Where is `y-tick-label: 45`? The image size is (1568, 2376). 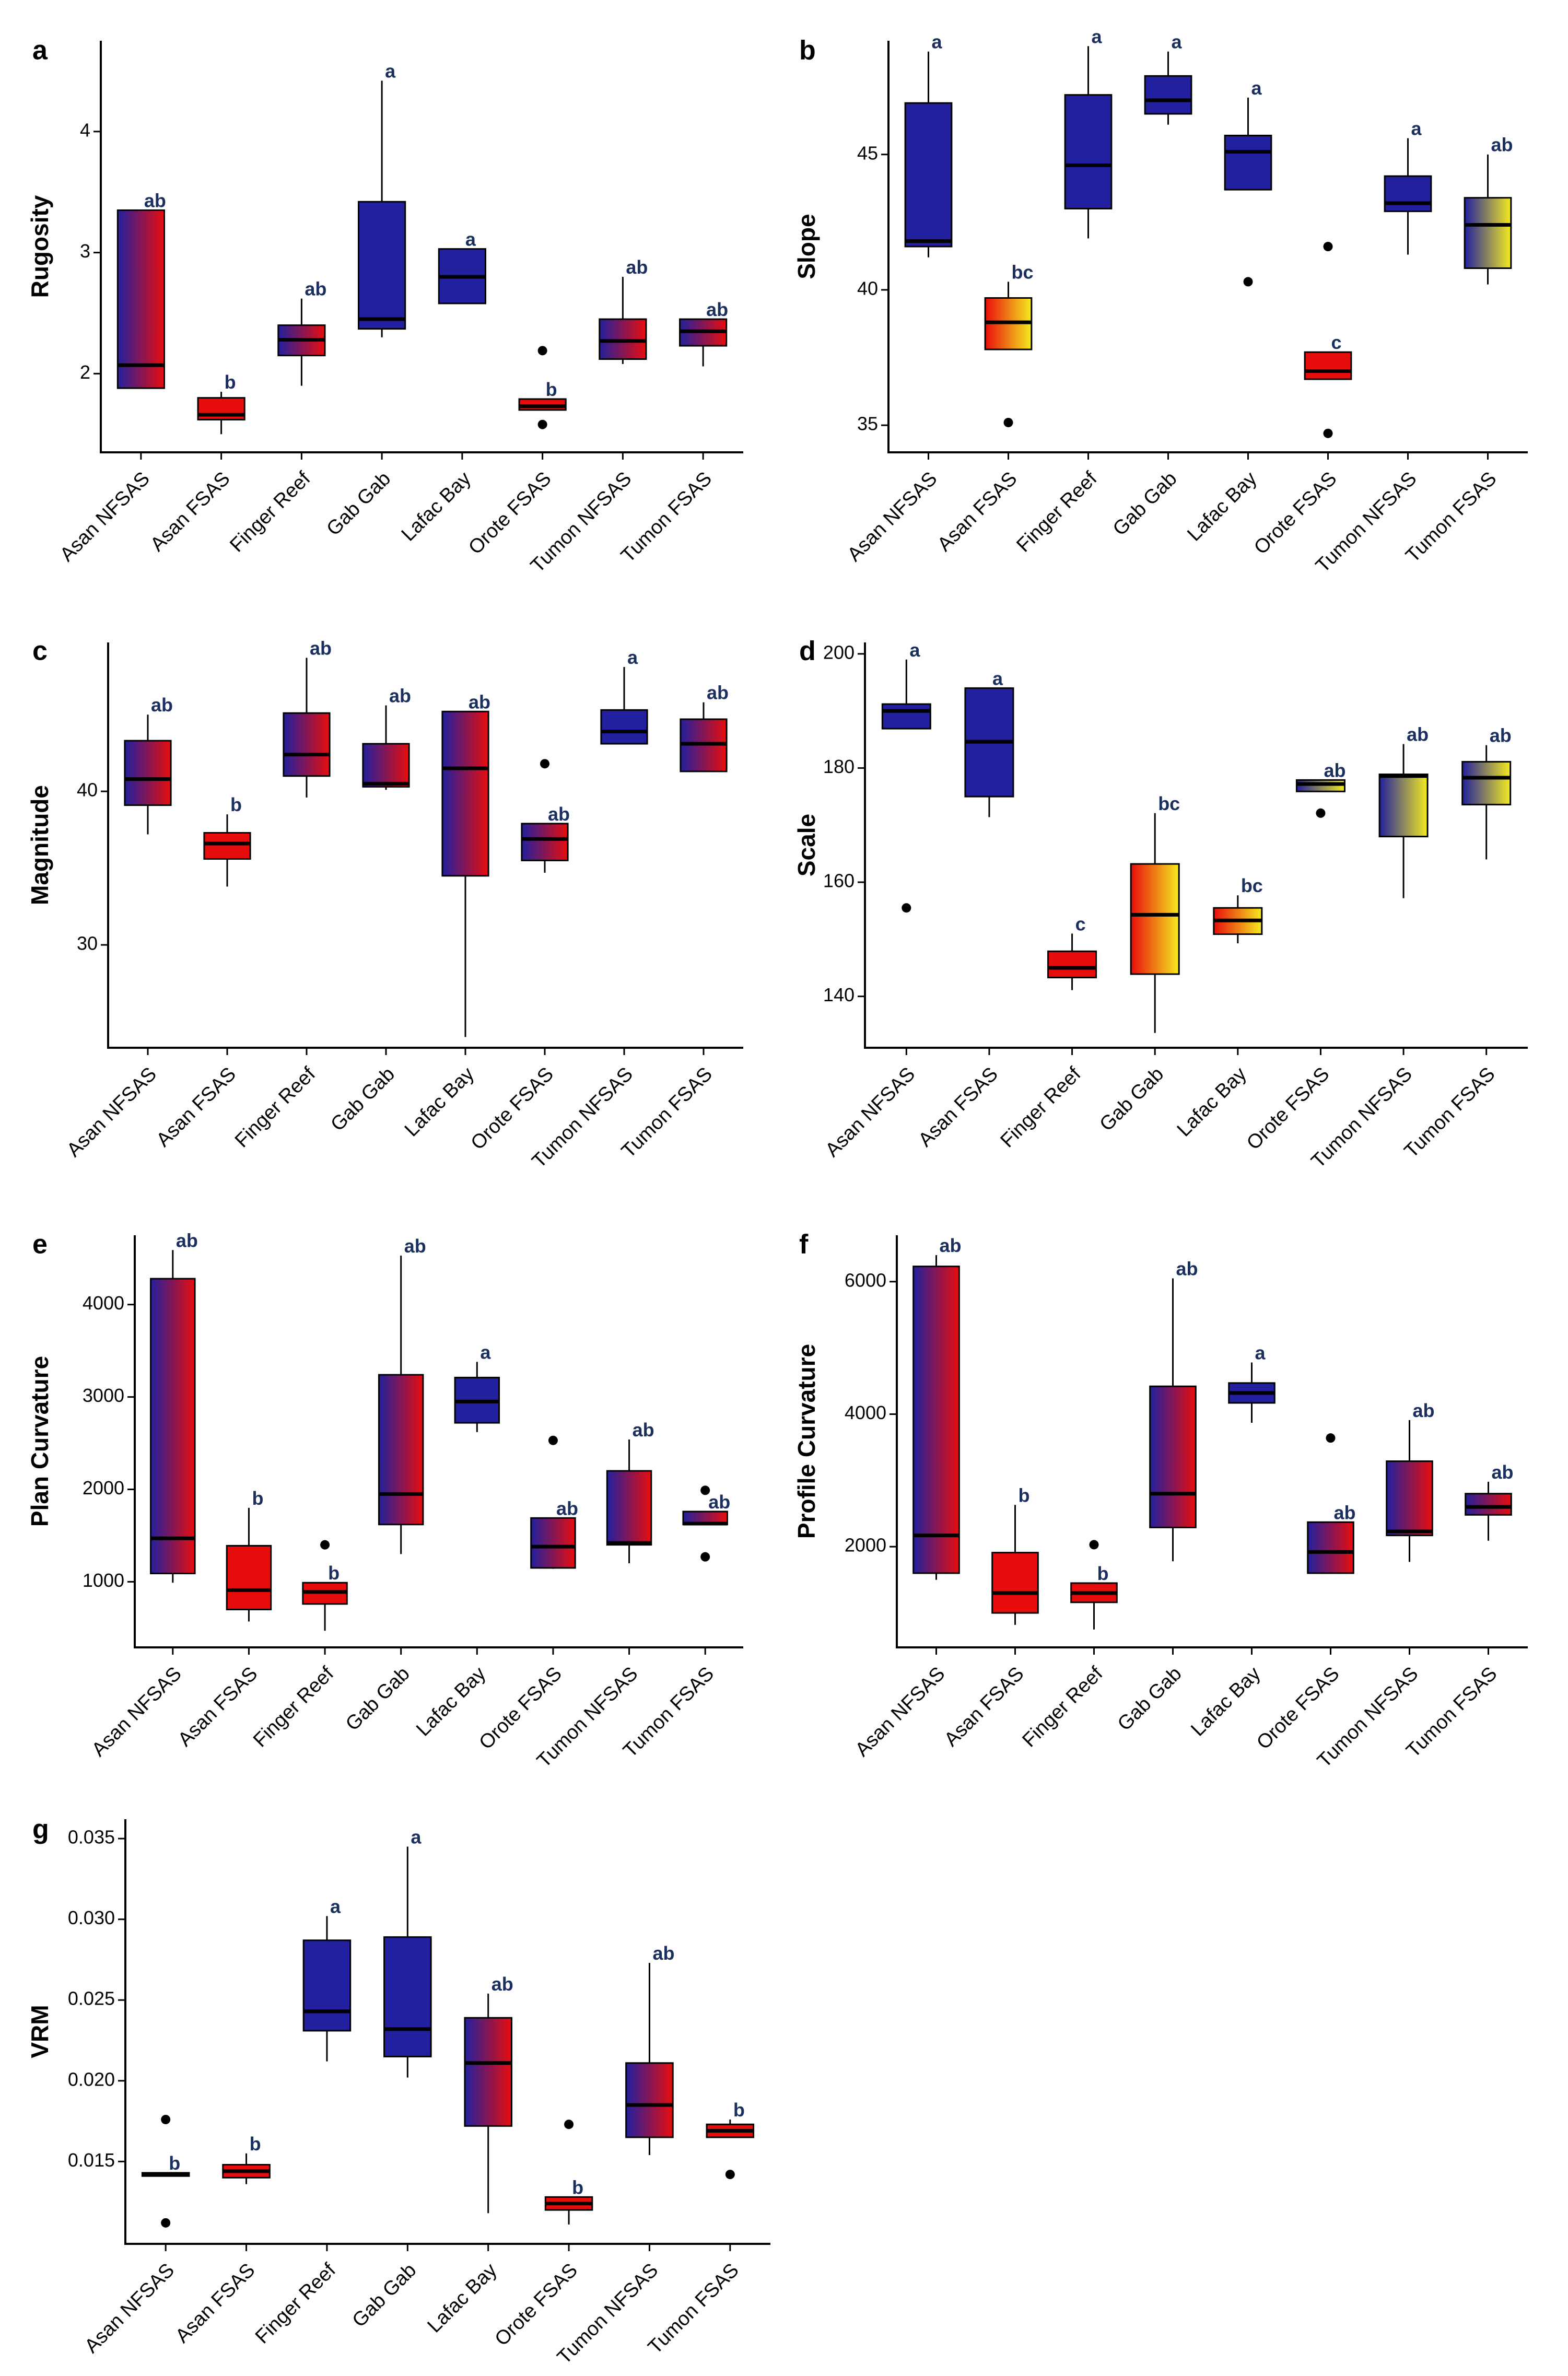 y-tick-label: 45 is located at coordinates (867, 152).